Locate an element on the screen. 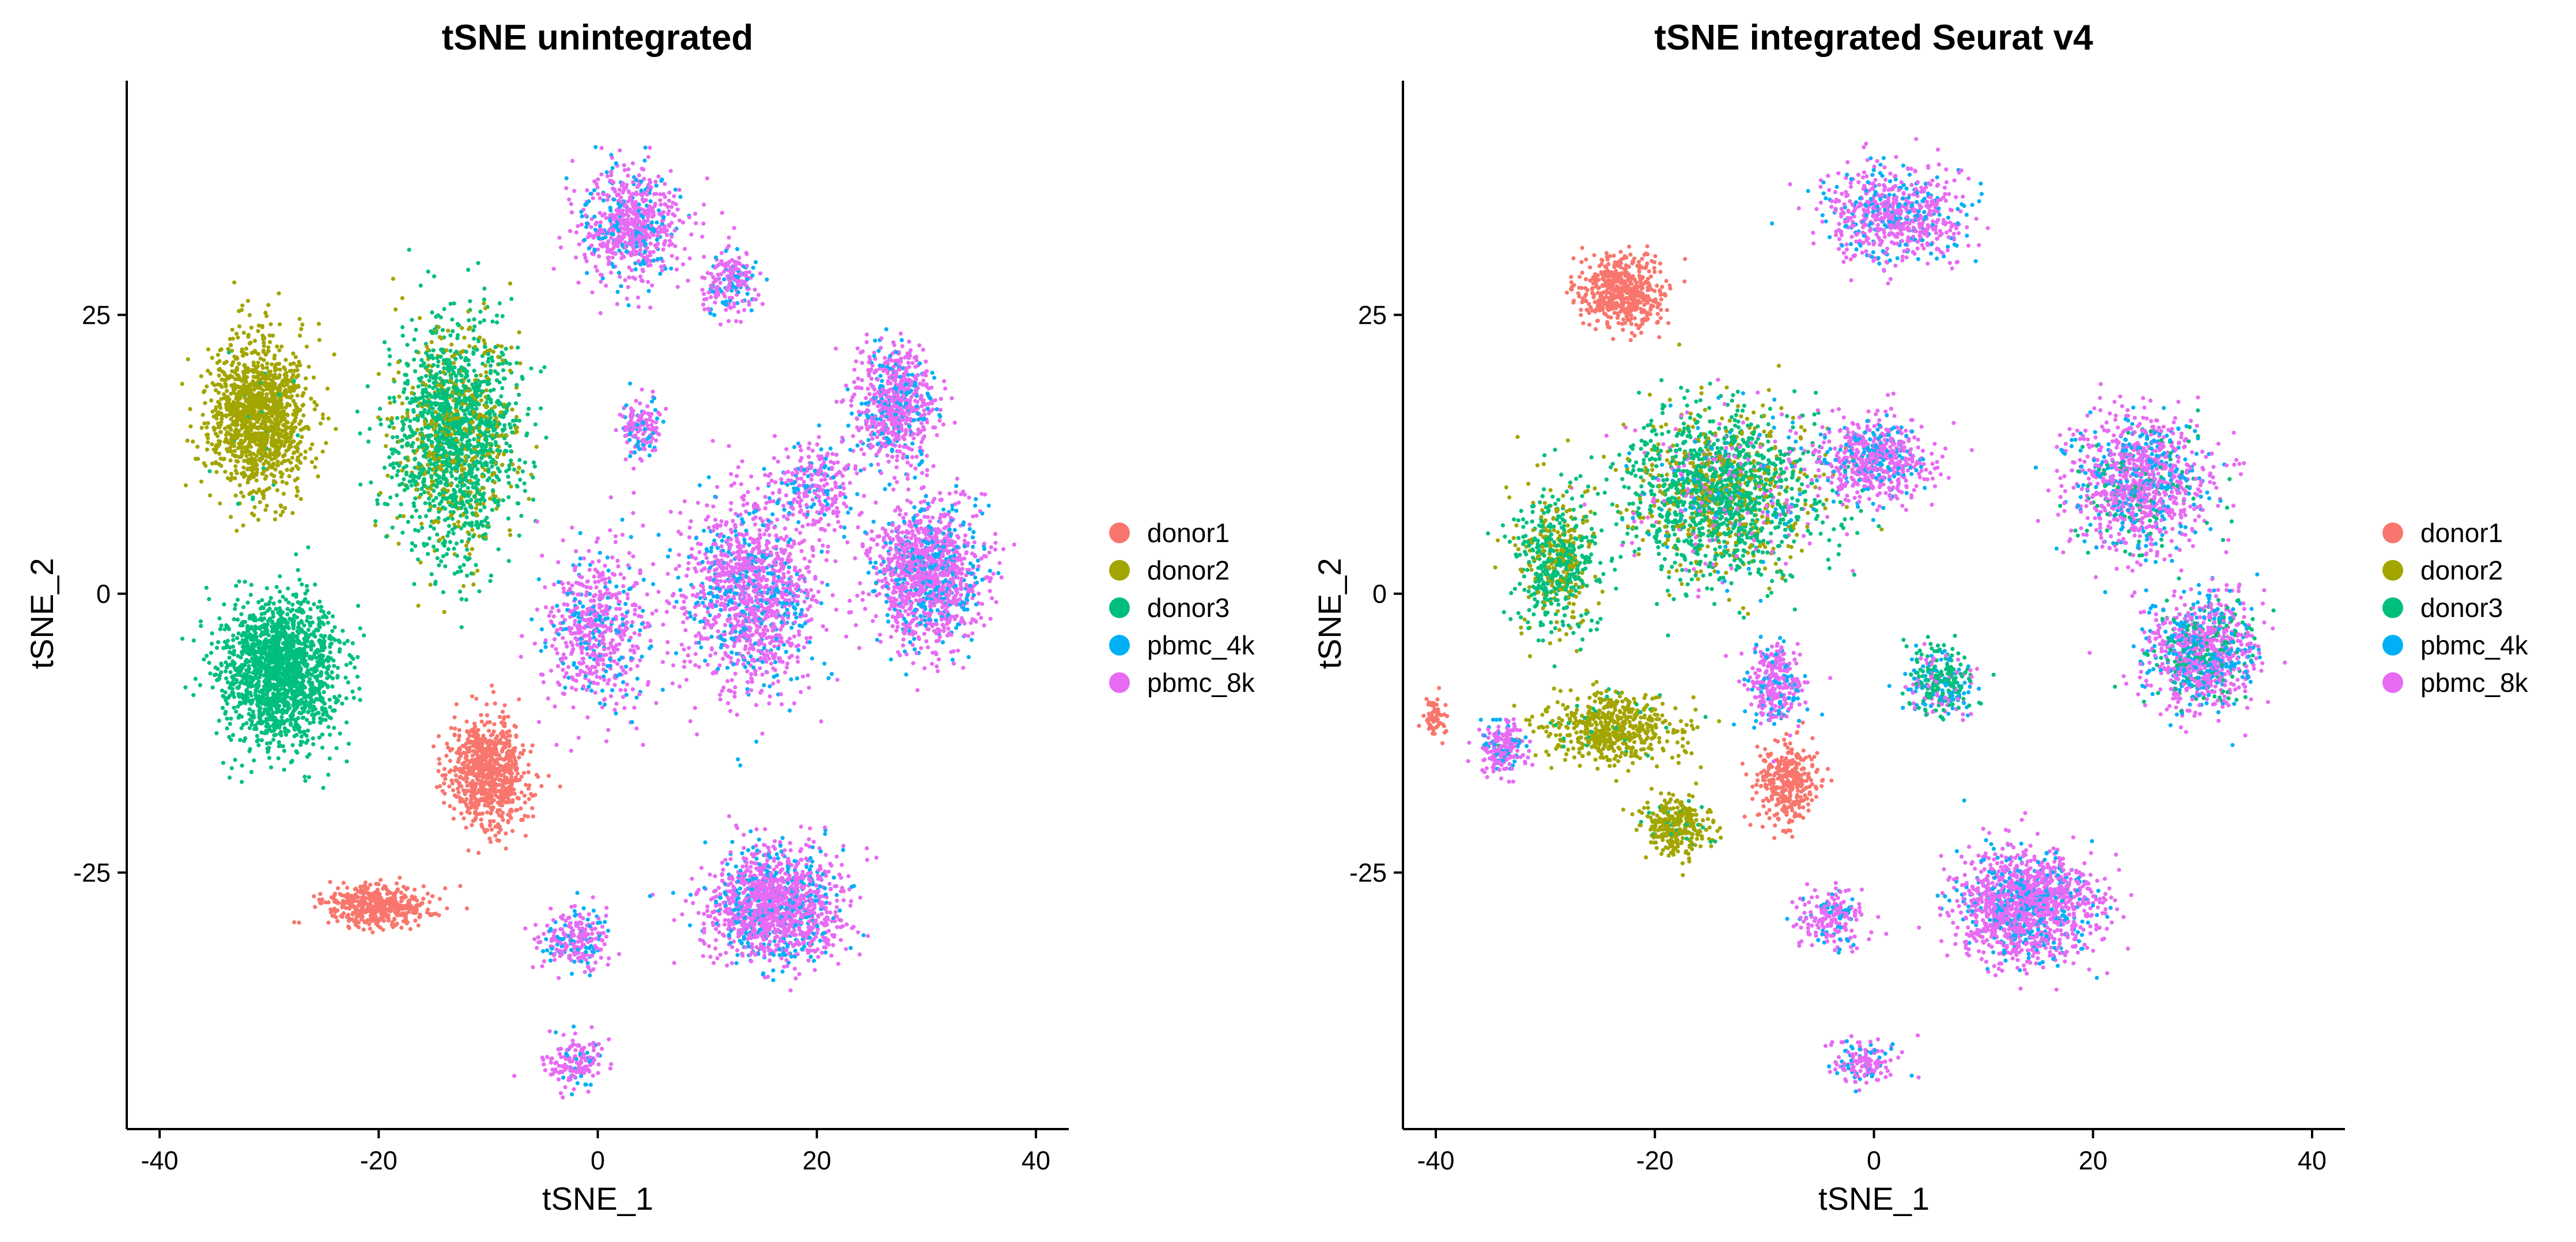  cluster-donor2 is located at coordinates (259, 406).